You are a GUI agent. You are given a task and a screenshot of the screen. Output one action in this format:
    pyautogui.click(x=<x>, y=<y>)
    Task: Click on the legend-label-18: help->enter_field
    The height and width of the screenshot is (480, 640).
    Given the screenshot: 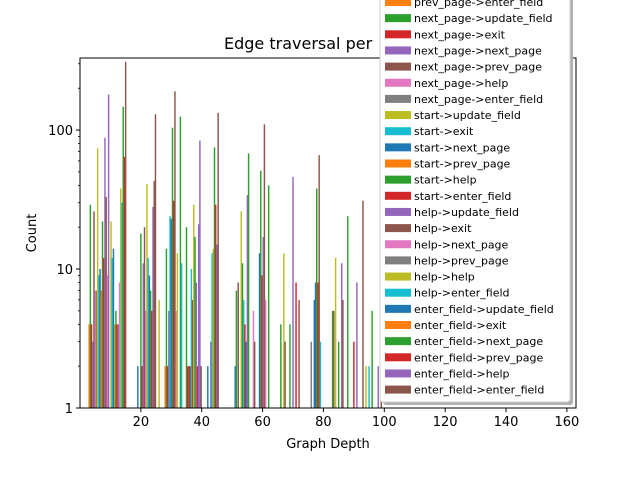 What is the action you would take?
    pyautogui.click(x=462, y=293)
    